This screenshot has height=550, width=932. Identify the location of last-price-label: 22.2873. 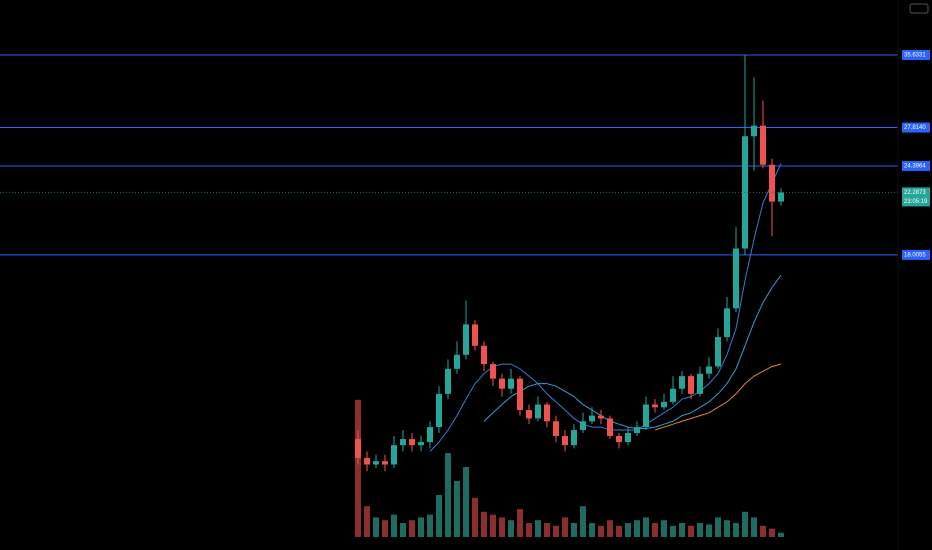
(915, 193).